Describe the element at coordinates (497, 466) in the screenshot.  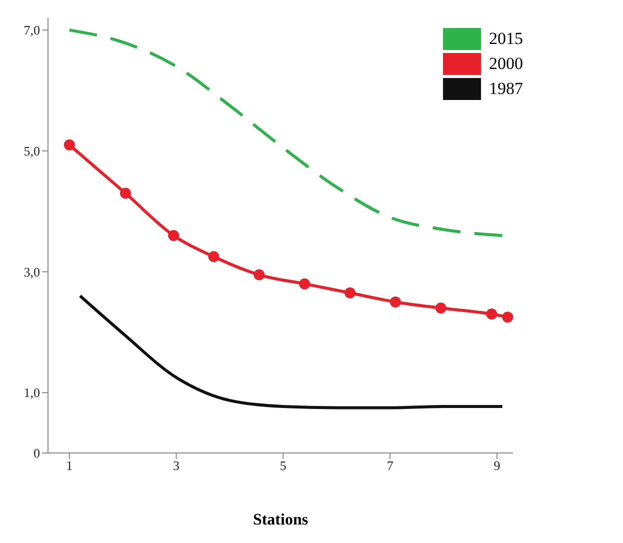
I see `x-tick-label: 9` at that location.